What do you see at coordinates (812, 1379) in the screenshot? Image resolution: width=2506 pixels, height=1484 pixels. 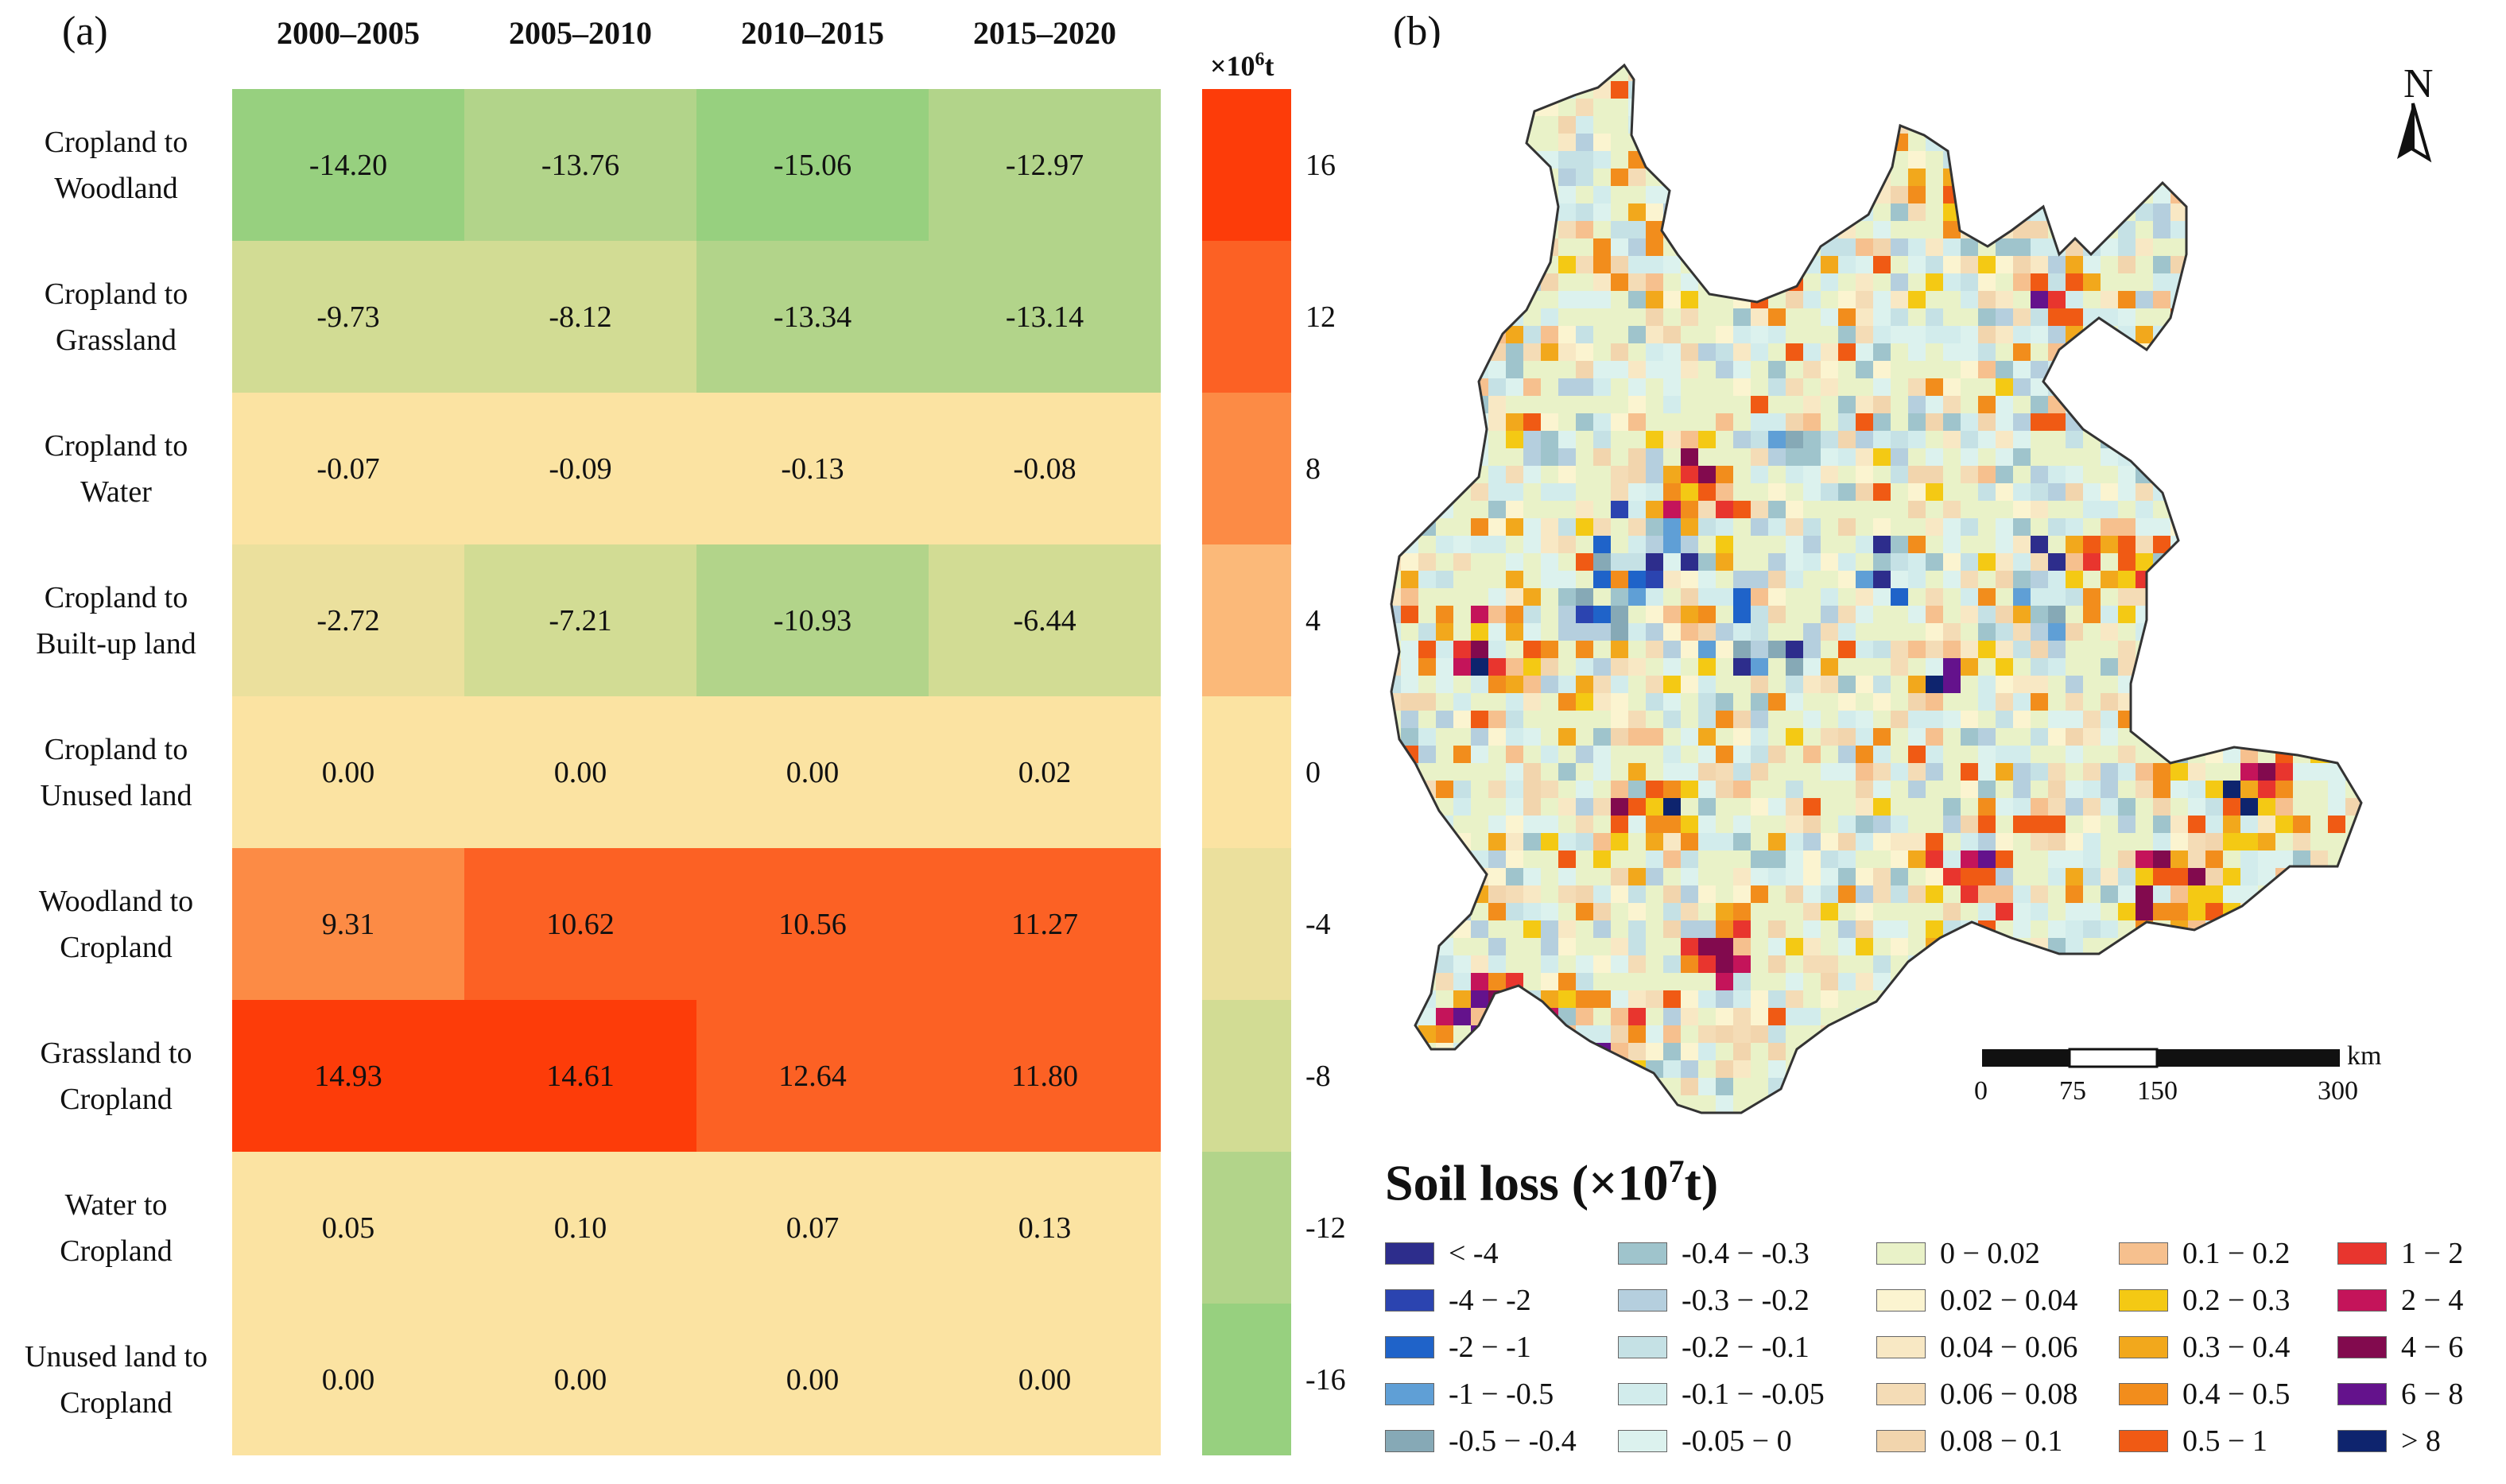 I see `heatmap-cell: 0.00` at bounding box center [812, 1379].